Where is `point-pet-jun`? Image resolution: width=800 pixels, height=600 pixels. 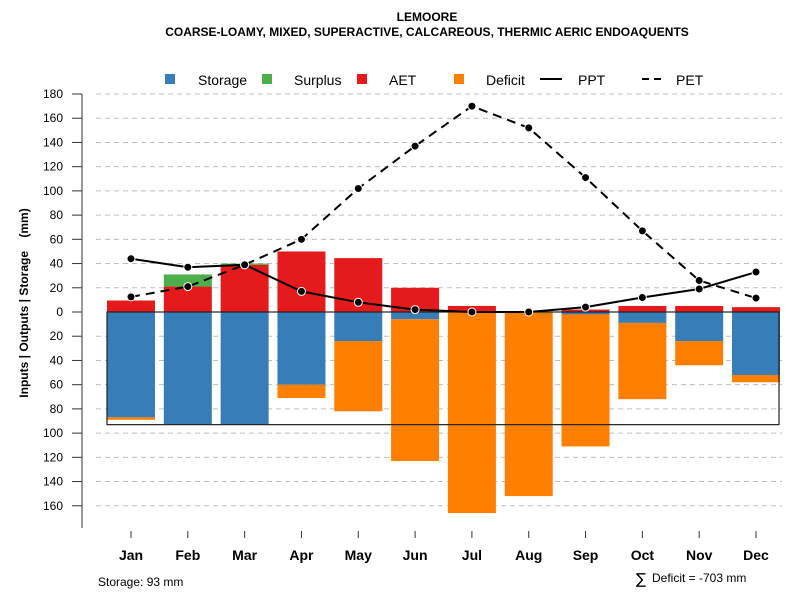
point-pet-jun is located at coordinates (415, 146).